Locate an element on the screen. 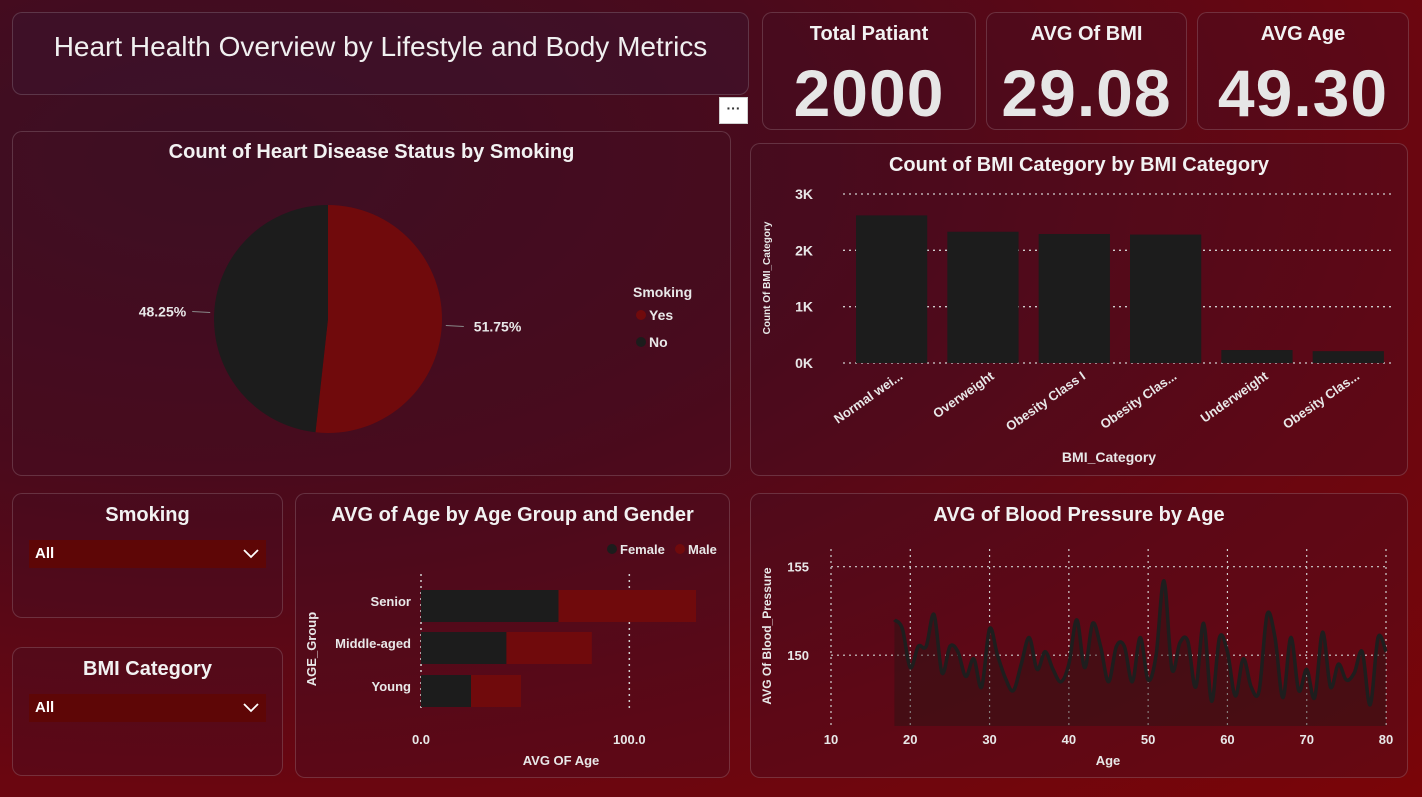 Image resolution: width=1422 pixels, height=797 pixels. kpi-label: Total Patiant is located at coordinates (869, 34).